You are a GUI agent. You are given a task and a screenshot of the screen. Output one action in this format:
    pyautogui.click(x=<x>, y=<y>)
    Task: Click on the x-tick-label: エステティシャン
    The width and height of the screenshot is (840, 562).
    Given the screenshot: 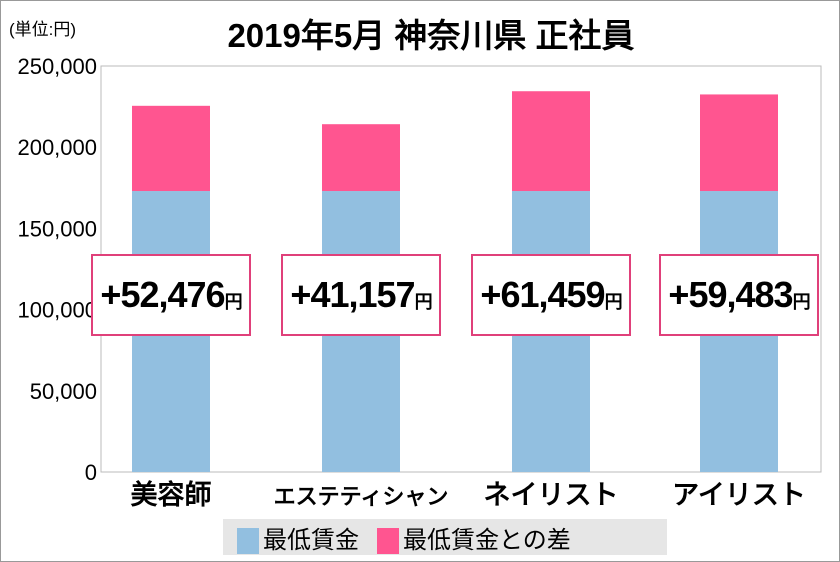 What is the action you would take?
    pyautogui.click(x=361, y=496)
    